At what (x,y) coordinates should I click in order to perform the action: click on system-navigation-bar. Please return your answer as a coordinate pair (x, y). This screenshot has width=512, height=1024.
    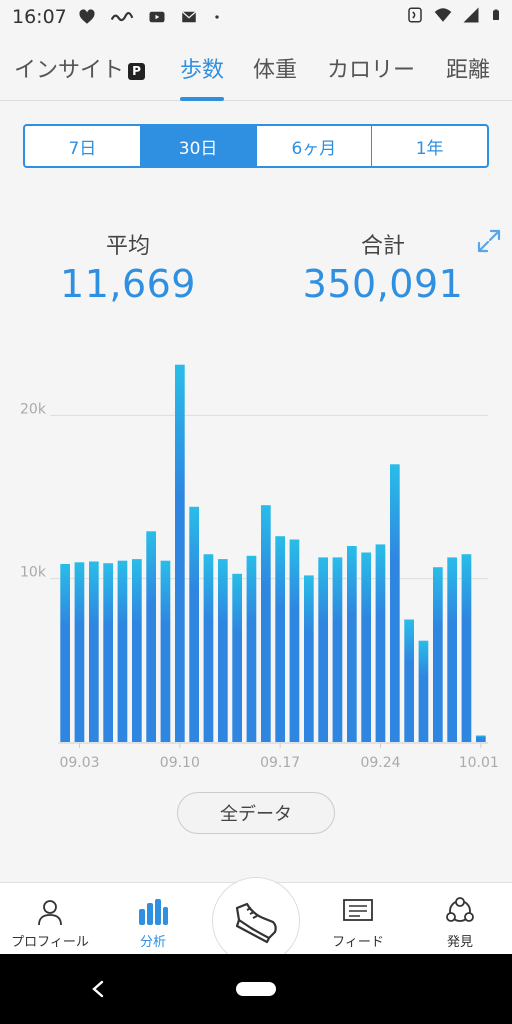
    Looking at the image, I should click on (256, 989).